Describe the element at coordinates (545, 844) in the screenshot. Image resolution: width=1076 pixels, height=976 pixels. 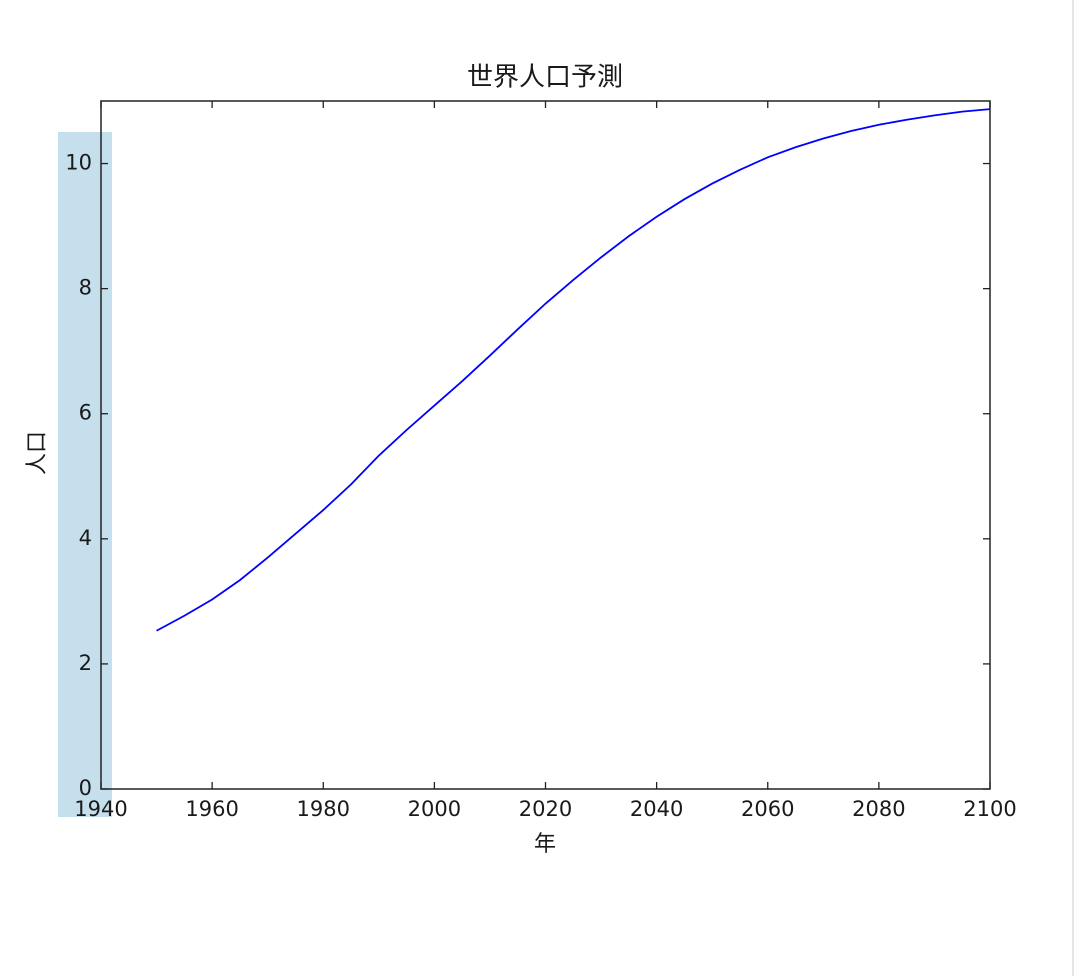
I see `x-axis-label: 年` at that location.